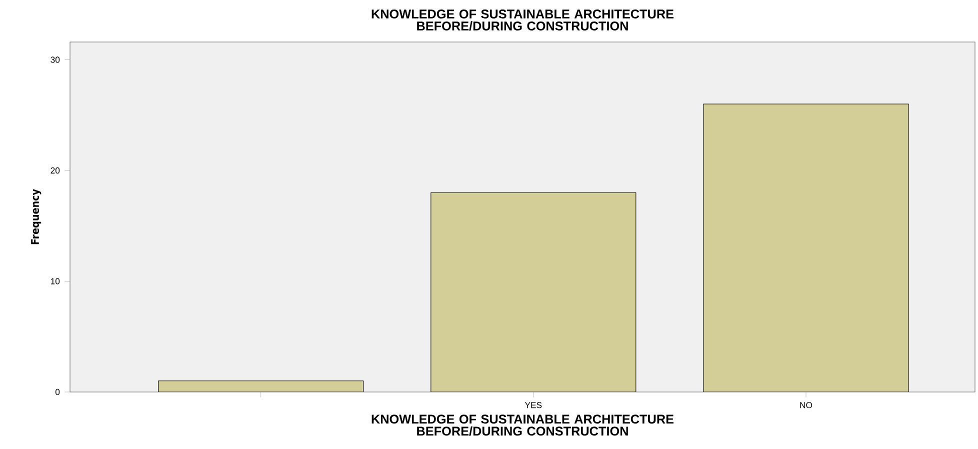 The height and width of the screenshot is (449, 978). What do you see at coordinates (523, 425) in the screenshot?
I see `x-axis-title: KNOWLEDGE OF SUSTAINABLE ARCHITECTURE BEFORE/DURING CONSTRUCTION` at bounding box center [523, 425].